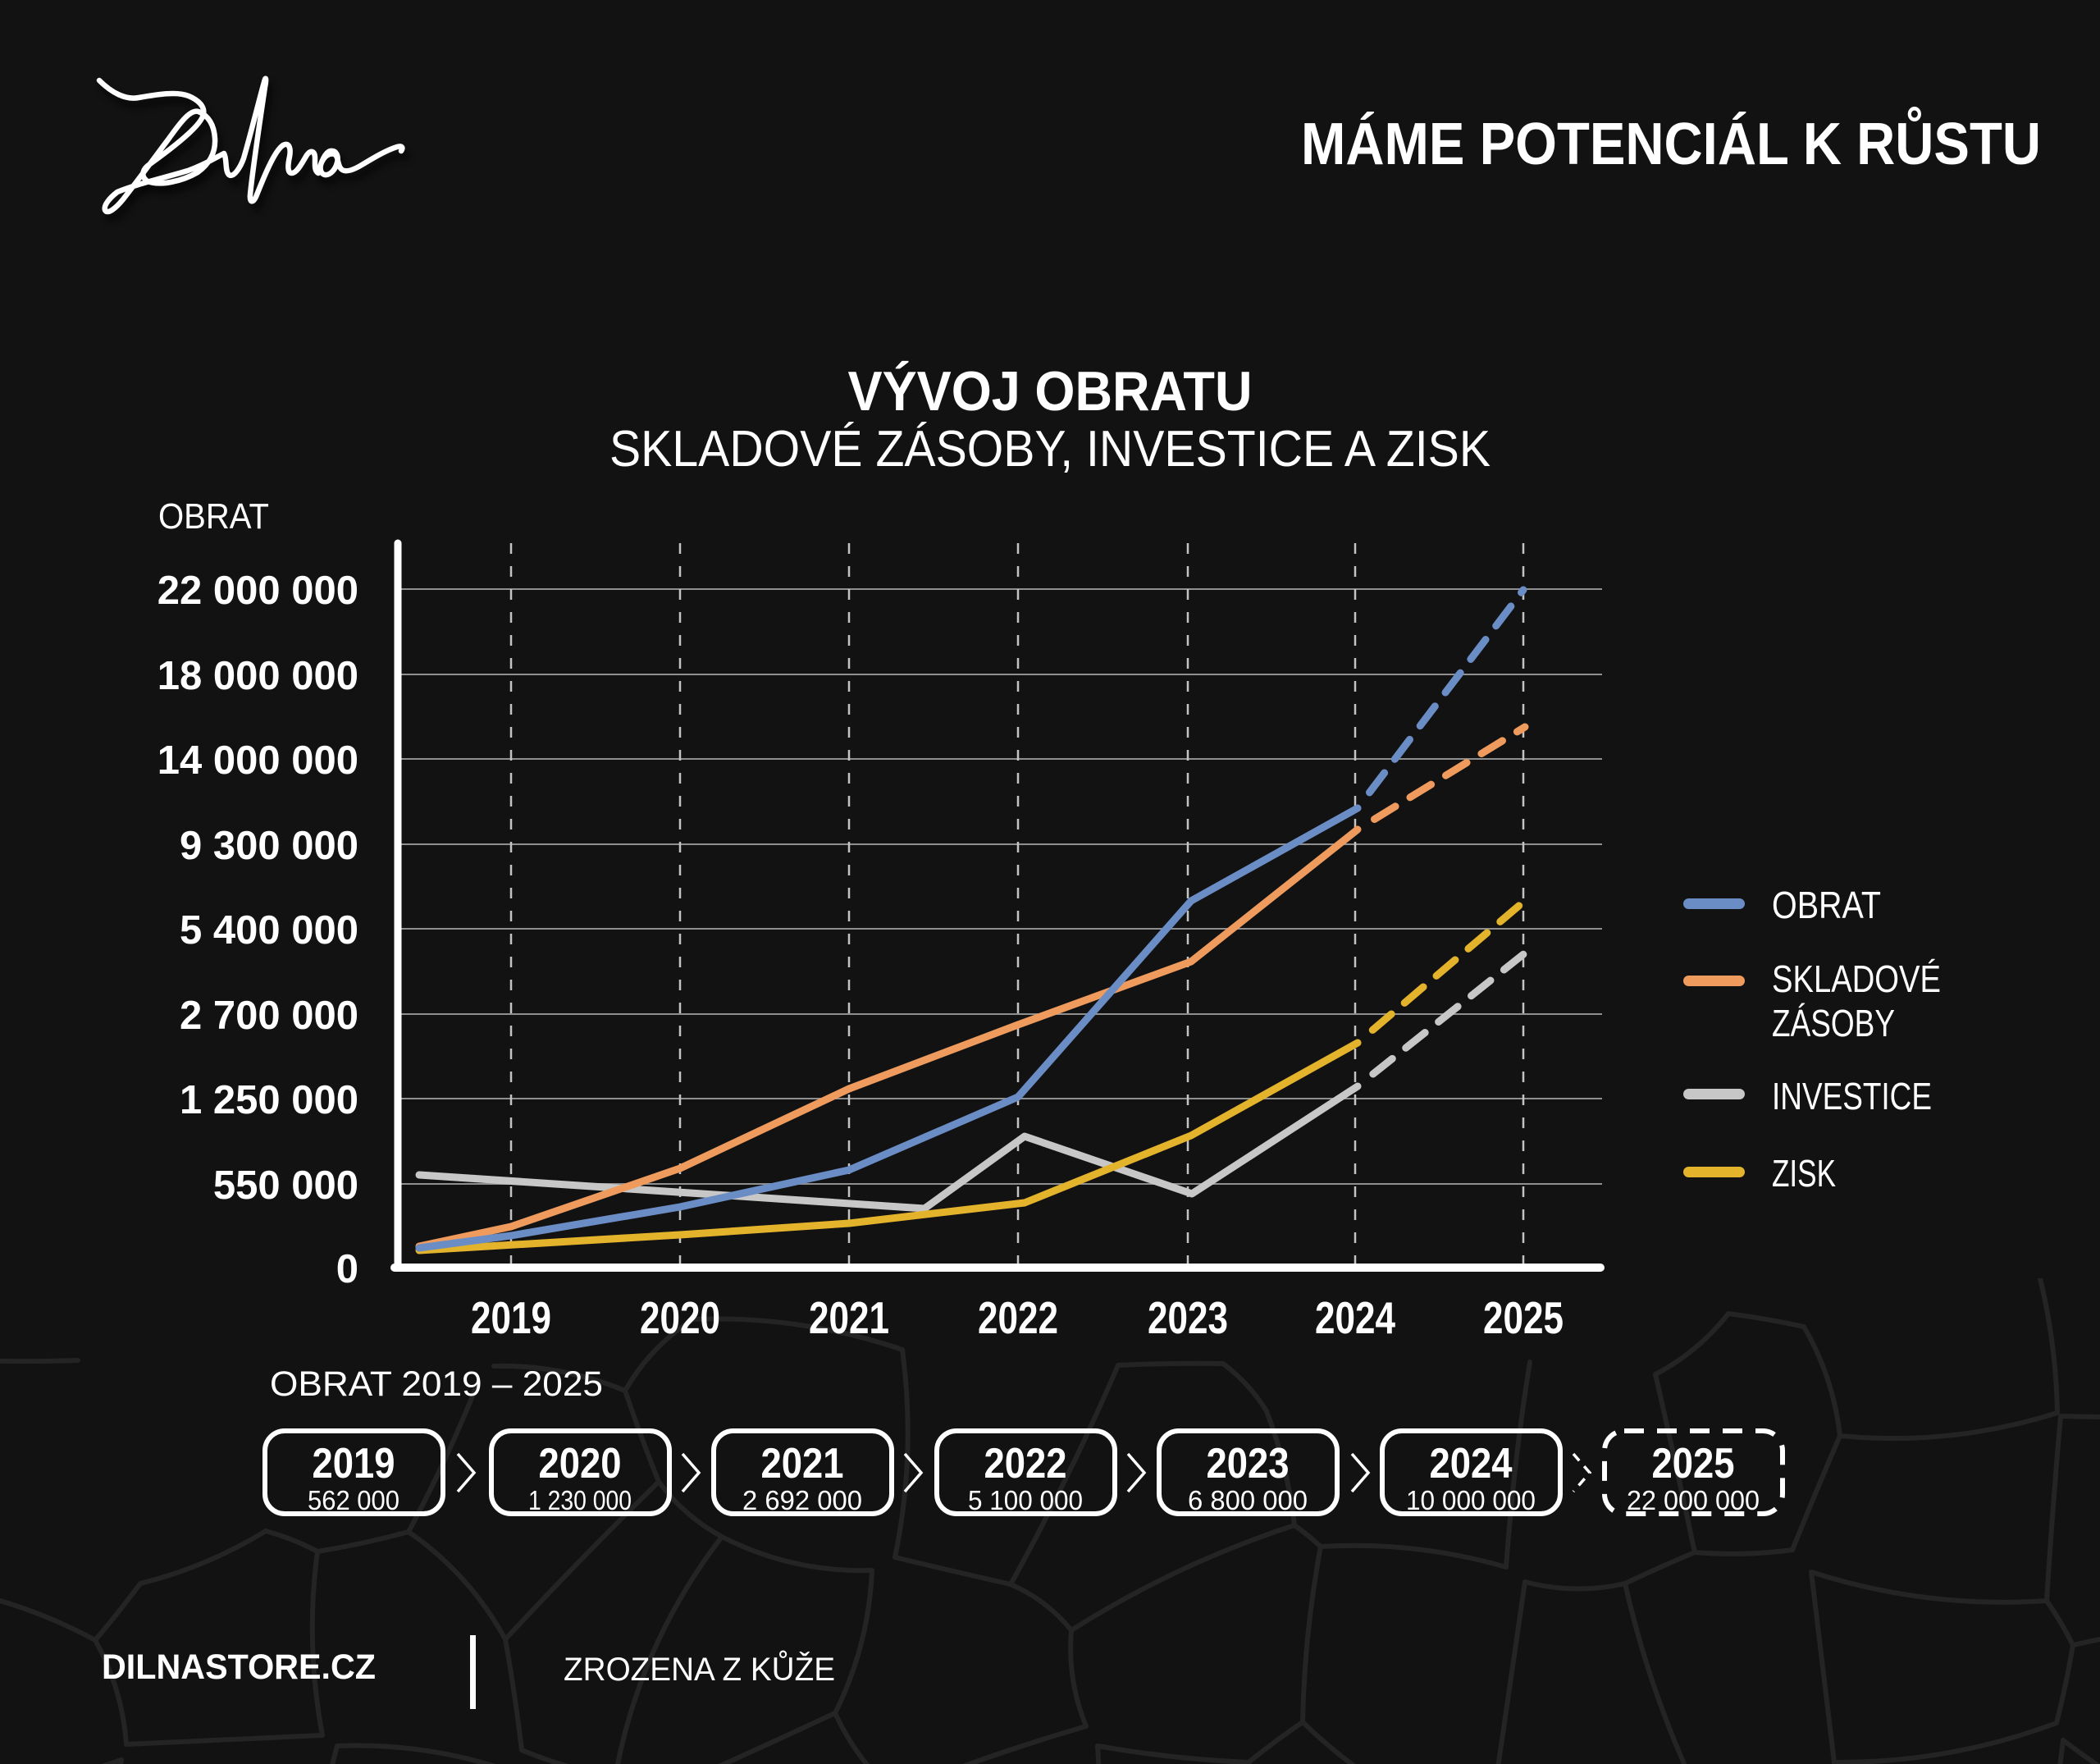 This screenshot has width=2100, height=1764. Describe the element at coordinates (269, 1100) in the screenshot. I see `svg-text: 1 250 000` at that location.